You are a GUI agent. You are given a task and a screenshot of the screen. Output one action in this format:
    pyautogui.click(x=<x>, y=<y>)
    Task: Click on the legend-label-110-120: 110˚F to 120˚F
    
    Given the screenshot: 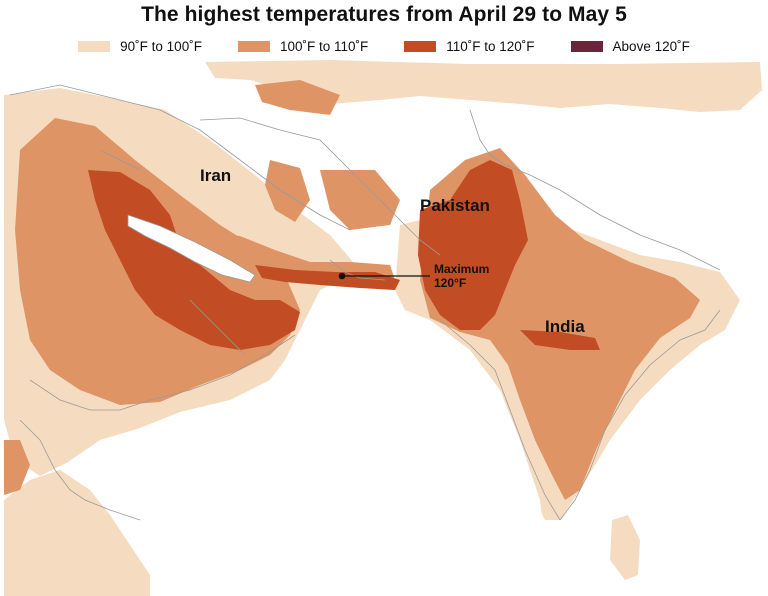 What is the action you would take?
    pyautogui.click(x=490, y=46)
    